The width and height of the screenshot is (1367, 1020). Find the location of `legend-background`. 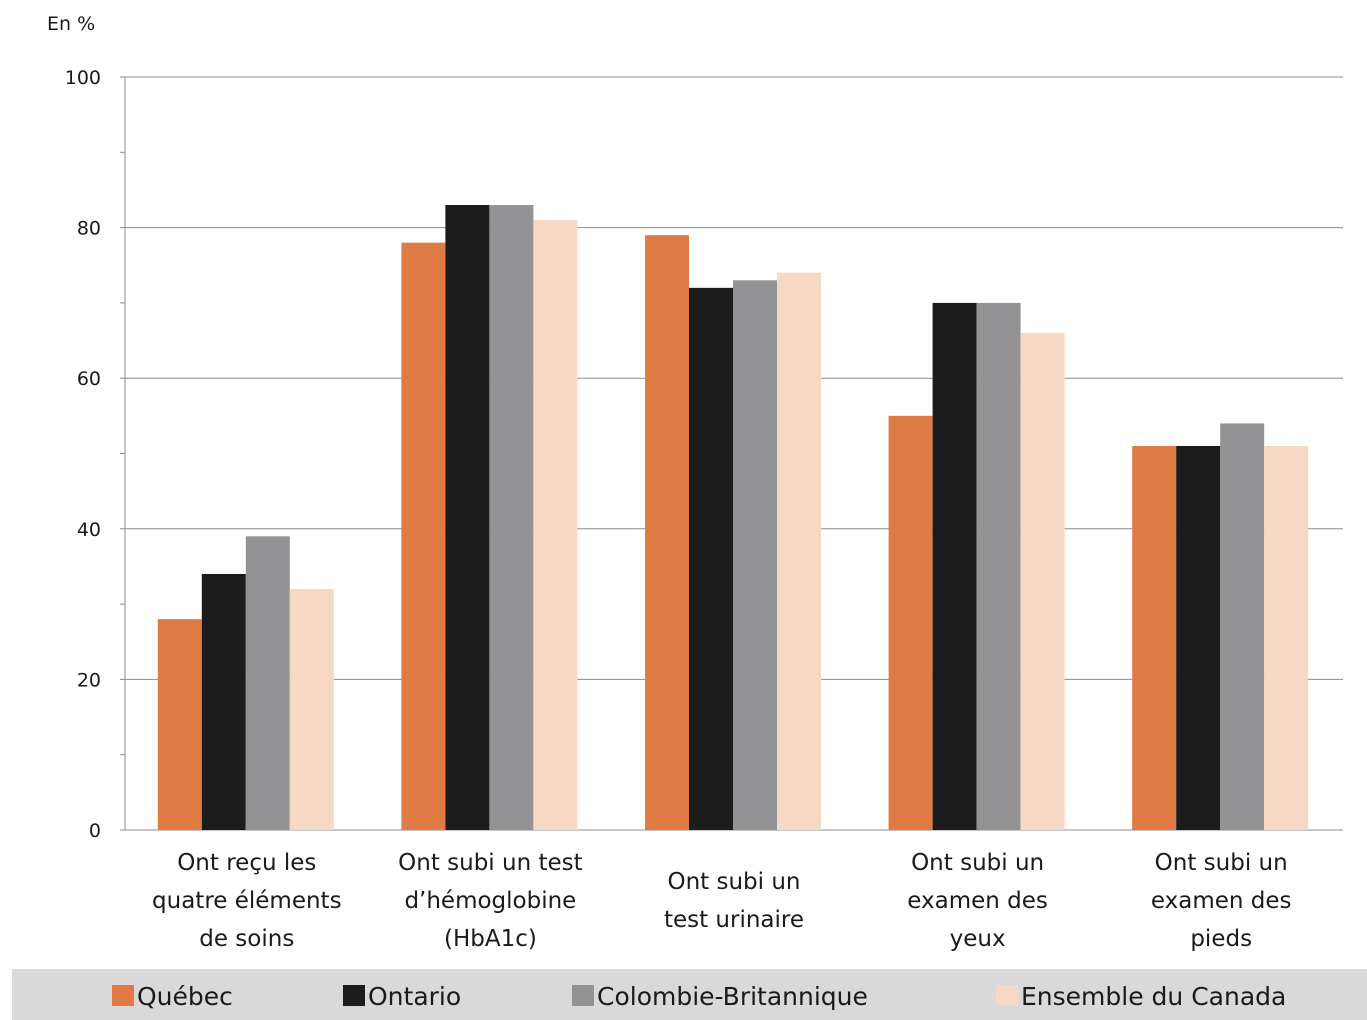

legend-background is located at coordinates (689, 994).